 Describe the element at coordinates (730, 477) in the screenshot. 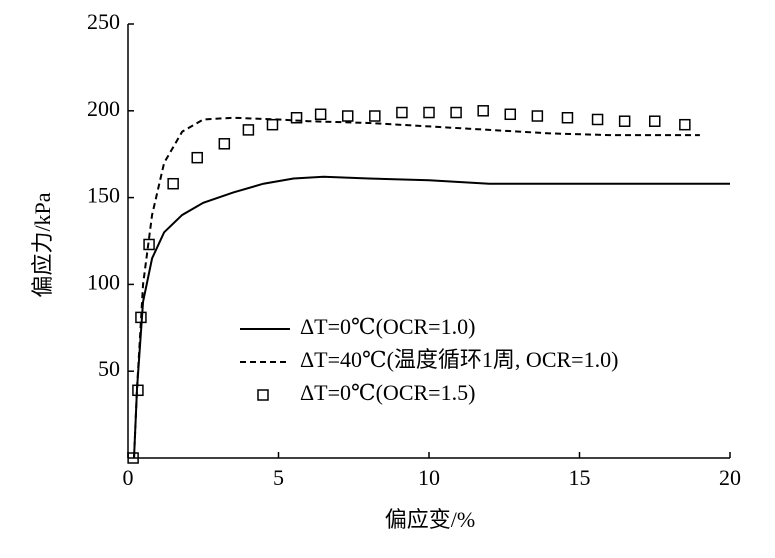

I see `x-tick-label: 20` at that location.